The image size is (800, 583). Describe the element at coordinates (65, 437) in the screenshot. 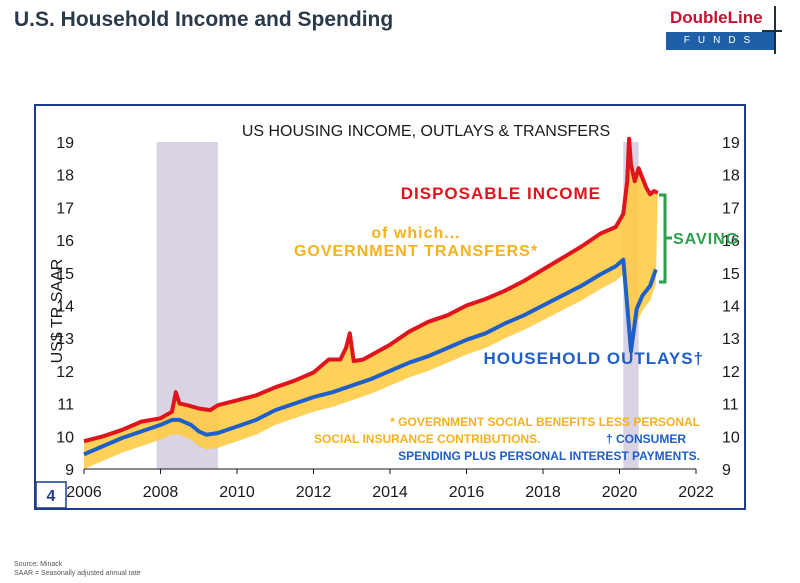

I see `y-tick-left-10: 10` at that location.